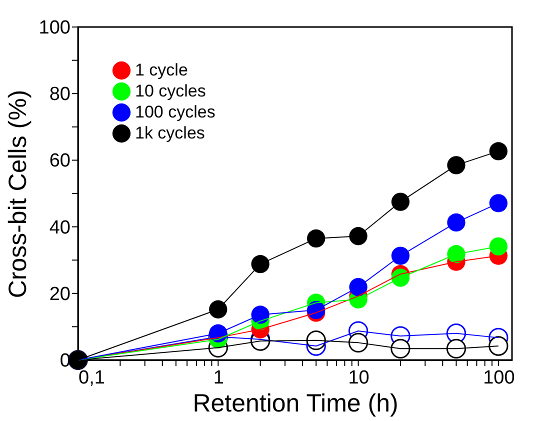  I want to click on x-tick-label: 1, so click(218, 378).